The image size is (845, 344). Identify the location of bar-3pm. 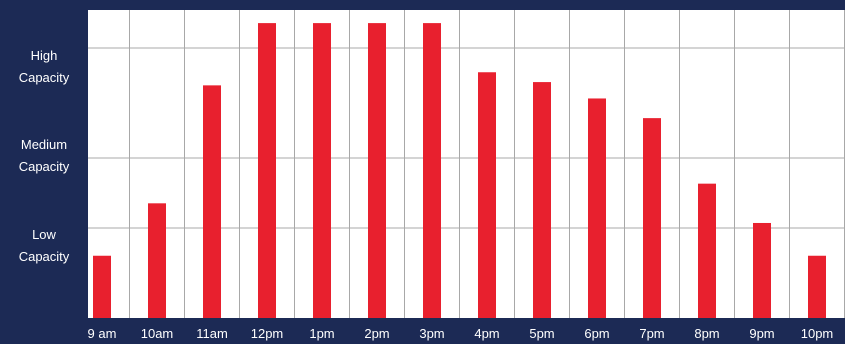
(432, 170).